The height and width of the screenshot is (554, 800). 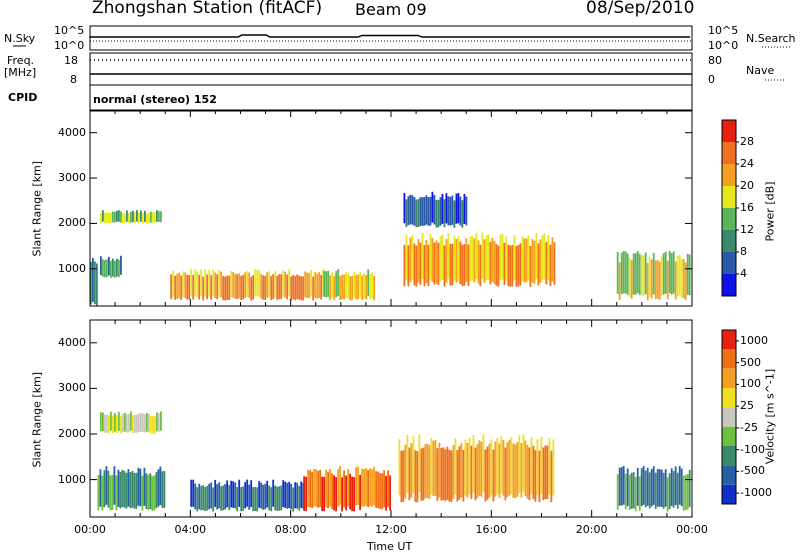 I want to click on date-label: 08/Sep/2010, so click(x=640, y=9).